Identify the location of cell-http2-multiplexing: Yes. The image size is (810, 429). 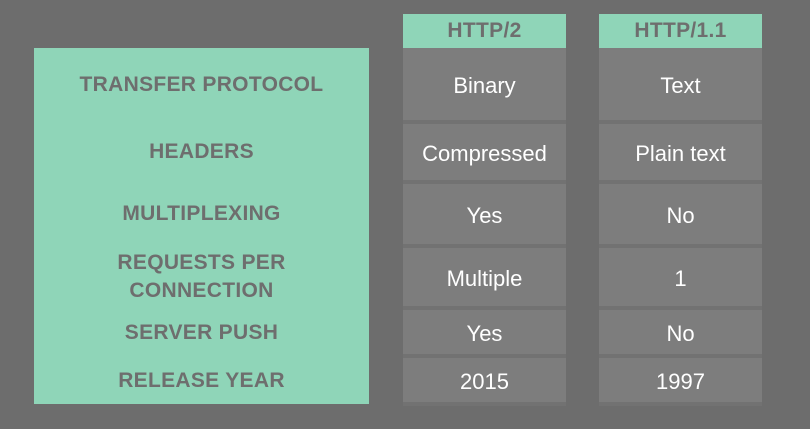
(484, 216).